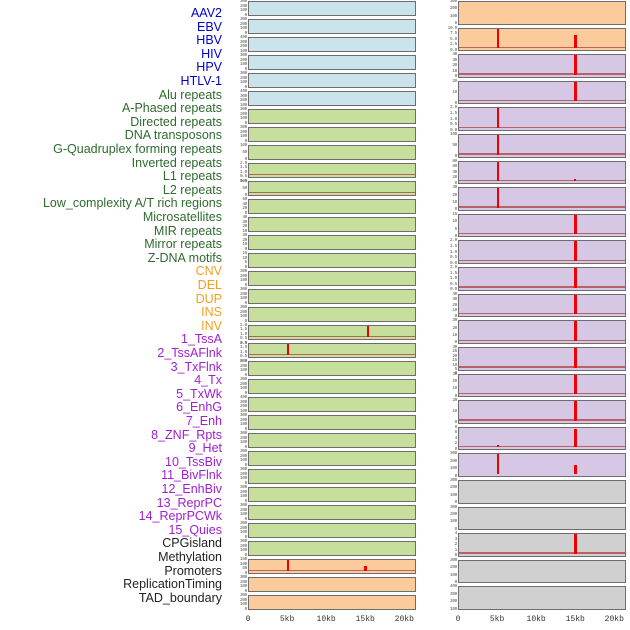 The width and height of the screenshot is (630, 630). Describe the element at coordinates (193, 570) in the screenshot. I see `track-label: Promoters` at that location.